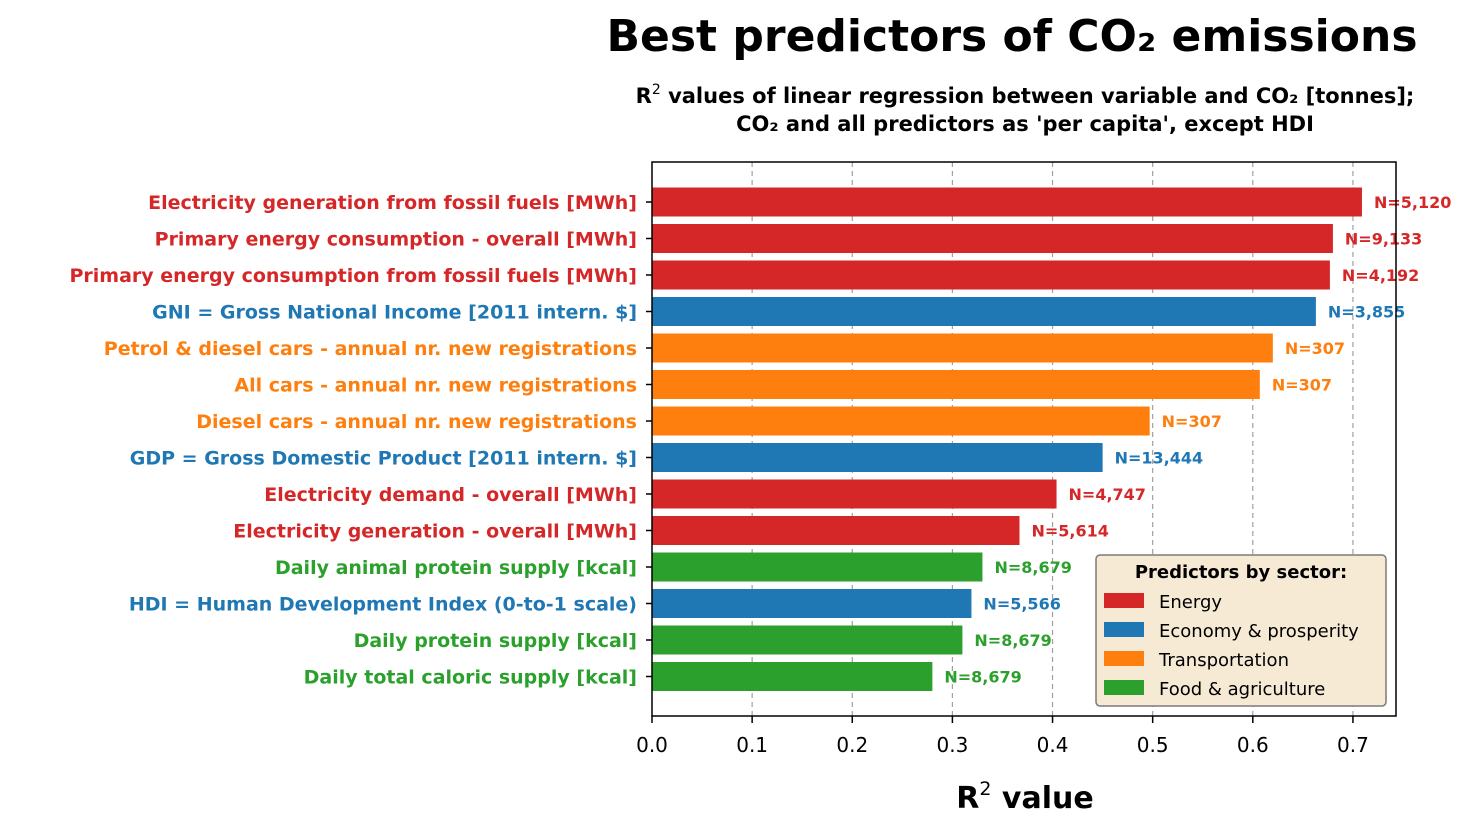 Image resolution: width=1483 pixels, height=831 pixels. Describe the element at coordinates (456, 568) in the screenshot. I see `category-label: Daily animal protein supply [kcal]` at that location.